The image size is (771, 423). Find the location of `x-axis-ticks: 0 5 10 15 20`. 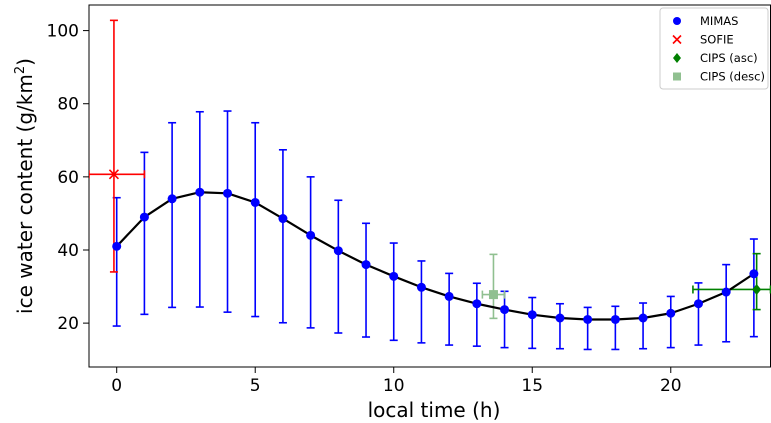

x-axis-ticks: 0 5 10 15 20 is located at coordinates (396, 381).